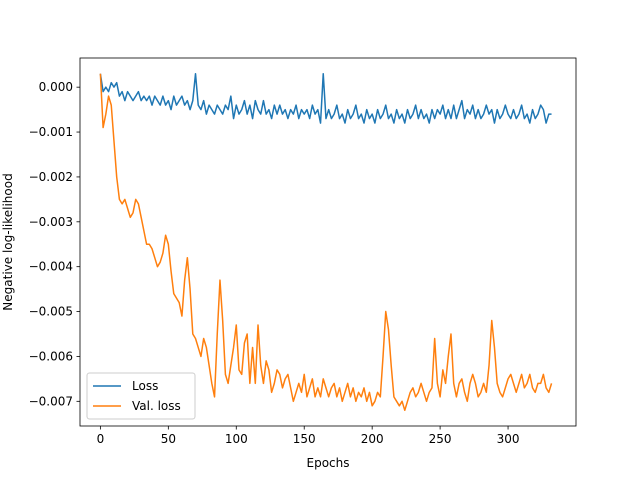  I want to click on y-tick-label: −0.005, so click(51, 312).